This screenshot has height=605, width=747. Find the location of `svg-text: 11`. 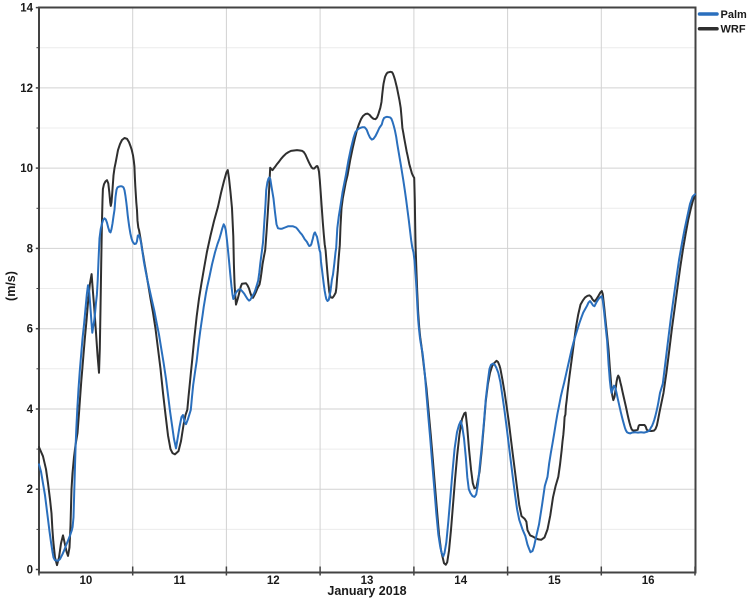

svg-text: 11 is located at coordinates (180, 581).